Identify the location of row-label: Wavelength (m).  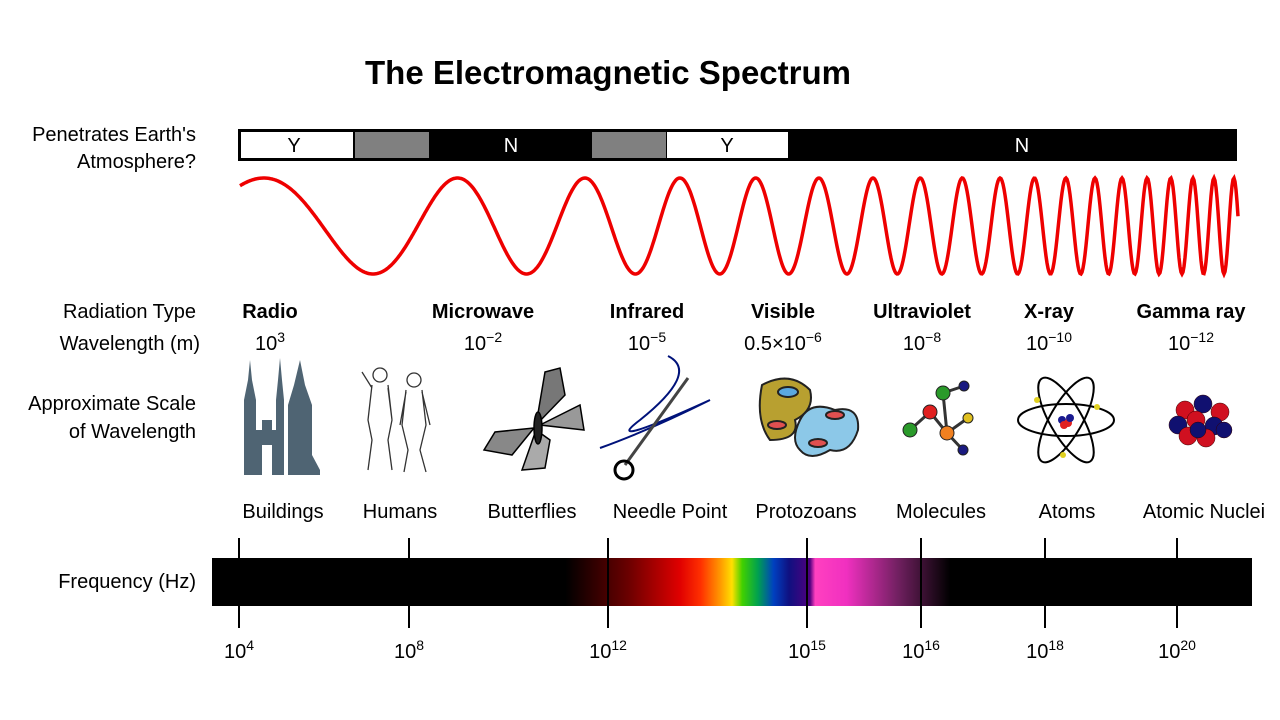
(130, 344).